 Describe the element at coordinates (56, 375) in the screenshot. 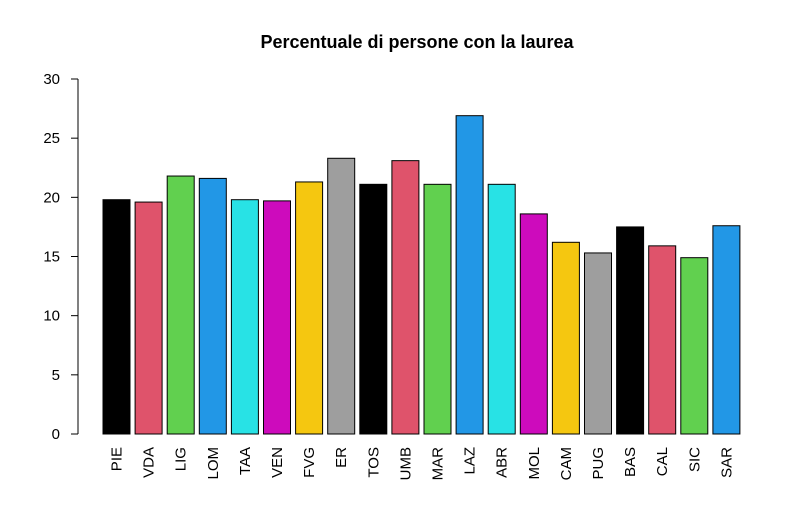

I see `y-tick-label: 5` at that location.